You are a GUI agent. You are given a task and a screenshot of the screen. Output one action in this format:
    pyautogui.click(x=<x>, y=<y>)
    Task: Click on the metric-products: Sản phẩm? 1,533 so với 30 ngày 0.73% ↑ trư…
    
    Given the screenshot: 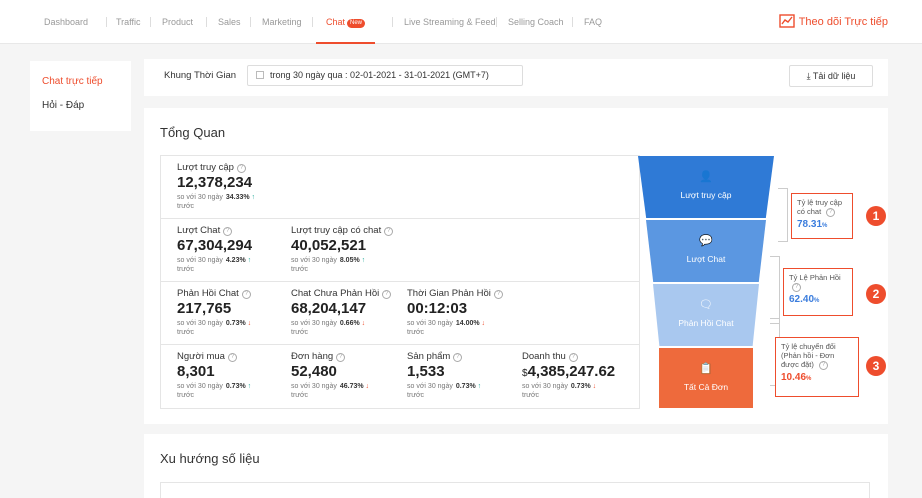 What is the action you would take?
    pyautogui.click(x=465, y=375)
    